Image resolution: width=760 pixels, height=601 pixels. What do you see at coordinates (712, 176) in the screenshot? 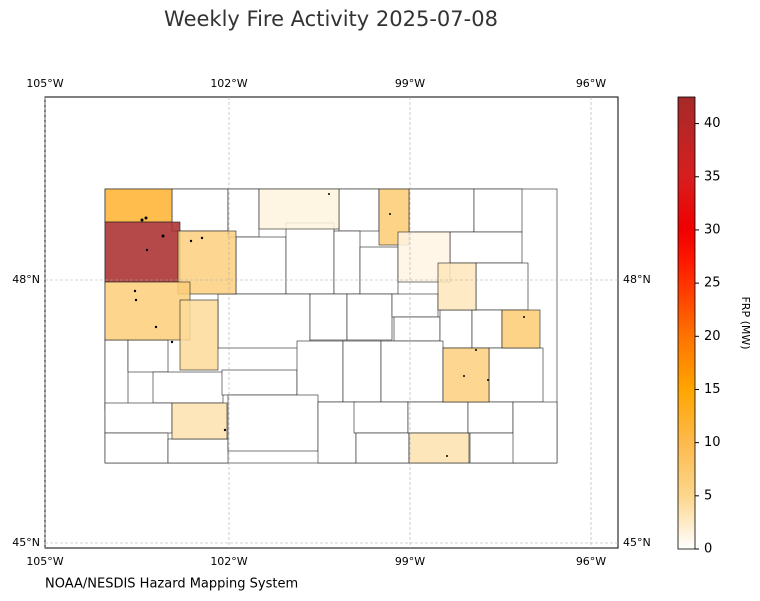
I see `colorbar-tick-label: 35` at bounding box center [712, 176].